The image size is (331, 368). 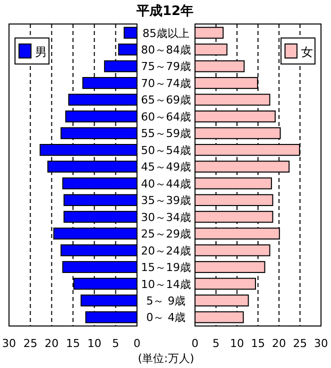 What do you see at coordinates (166, 251) in the screenshot?
I see `y-tick-label: 20～24歳` at bounding box center [166, 251].